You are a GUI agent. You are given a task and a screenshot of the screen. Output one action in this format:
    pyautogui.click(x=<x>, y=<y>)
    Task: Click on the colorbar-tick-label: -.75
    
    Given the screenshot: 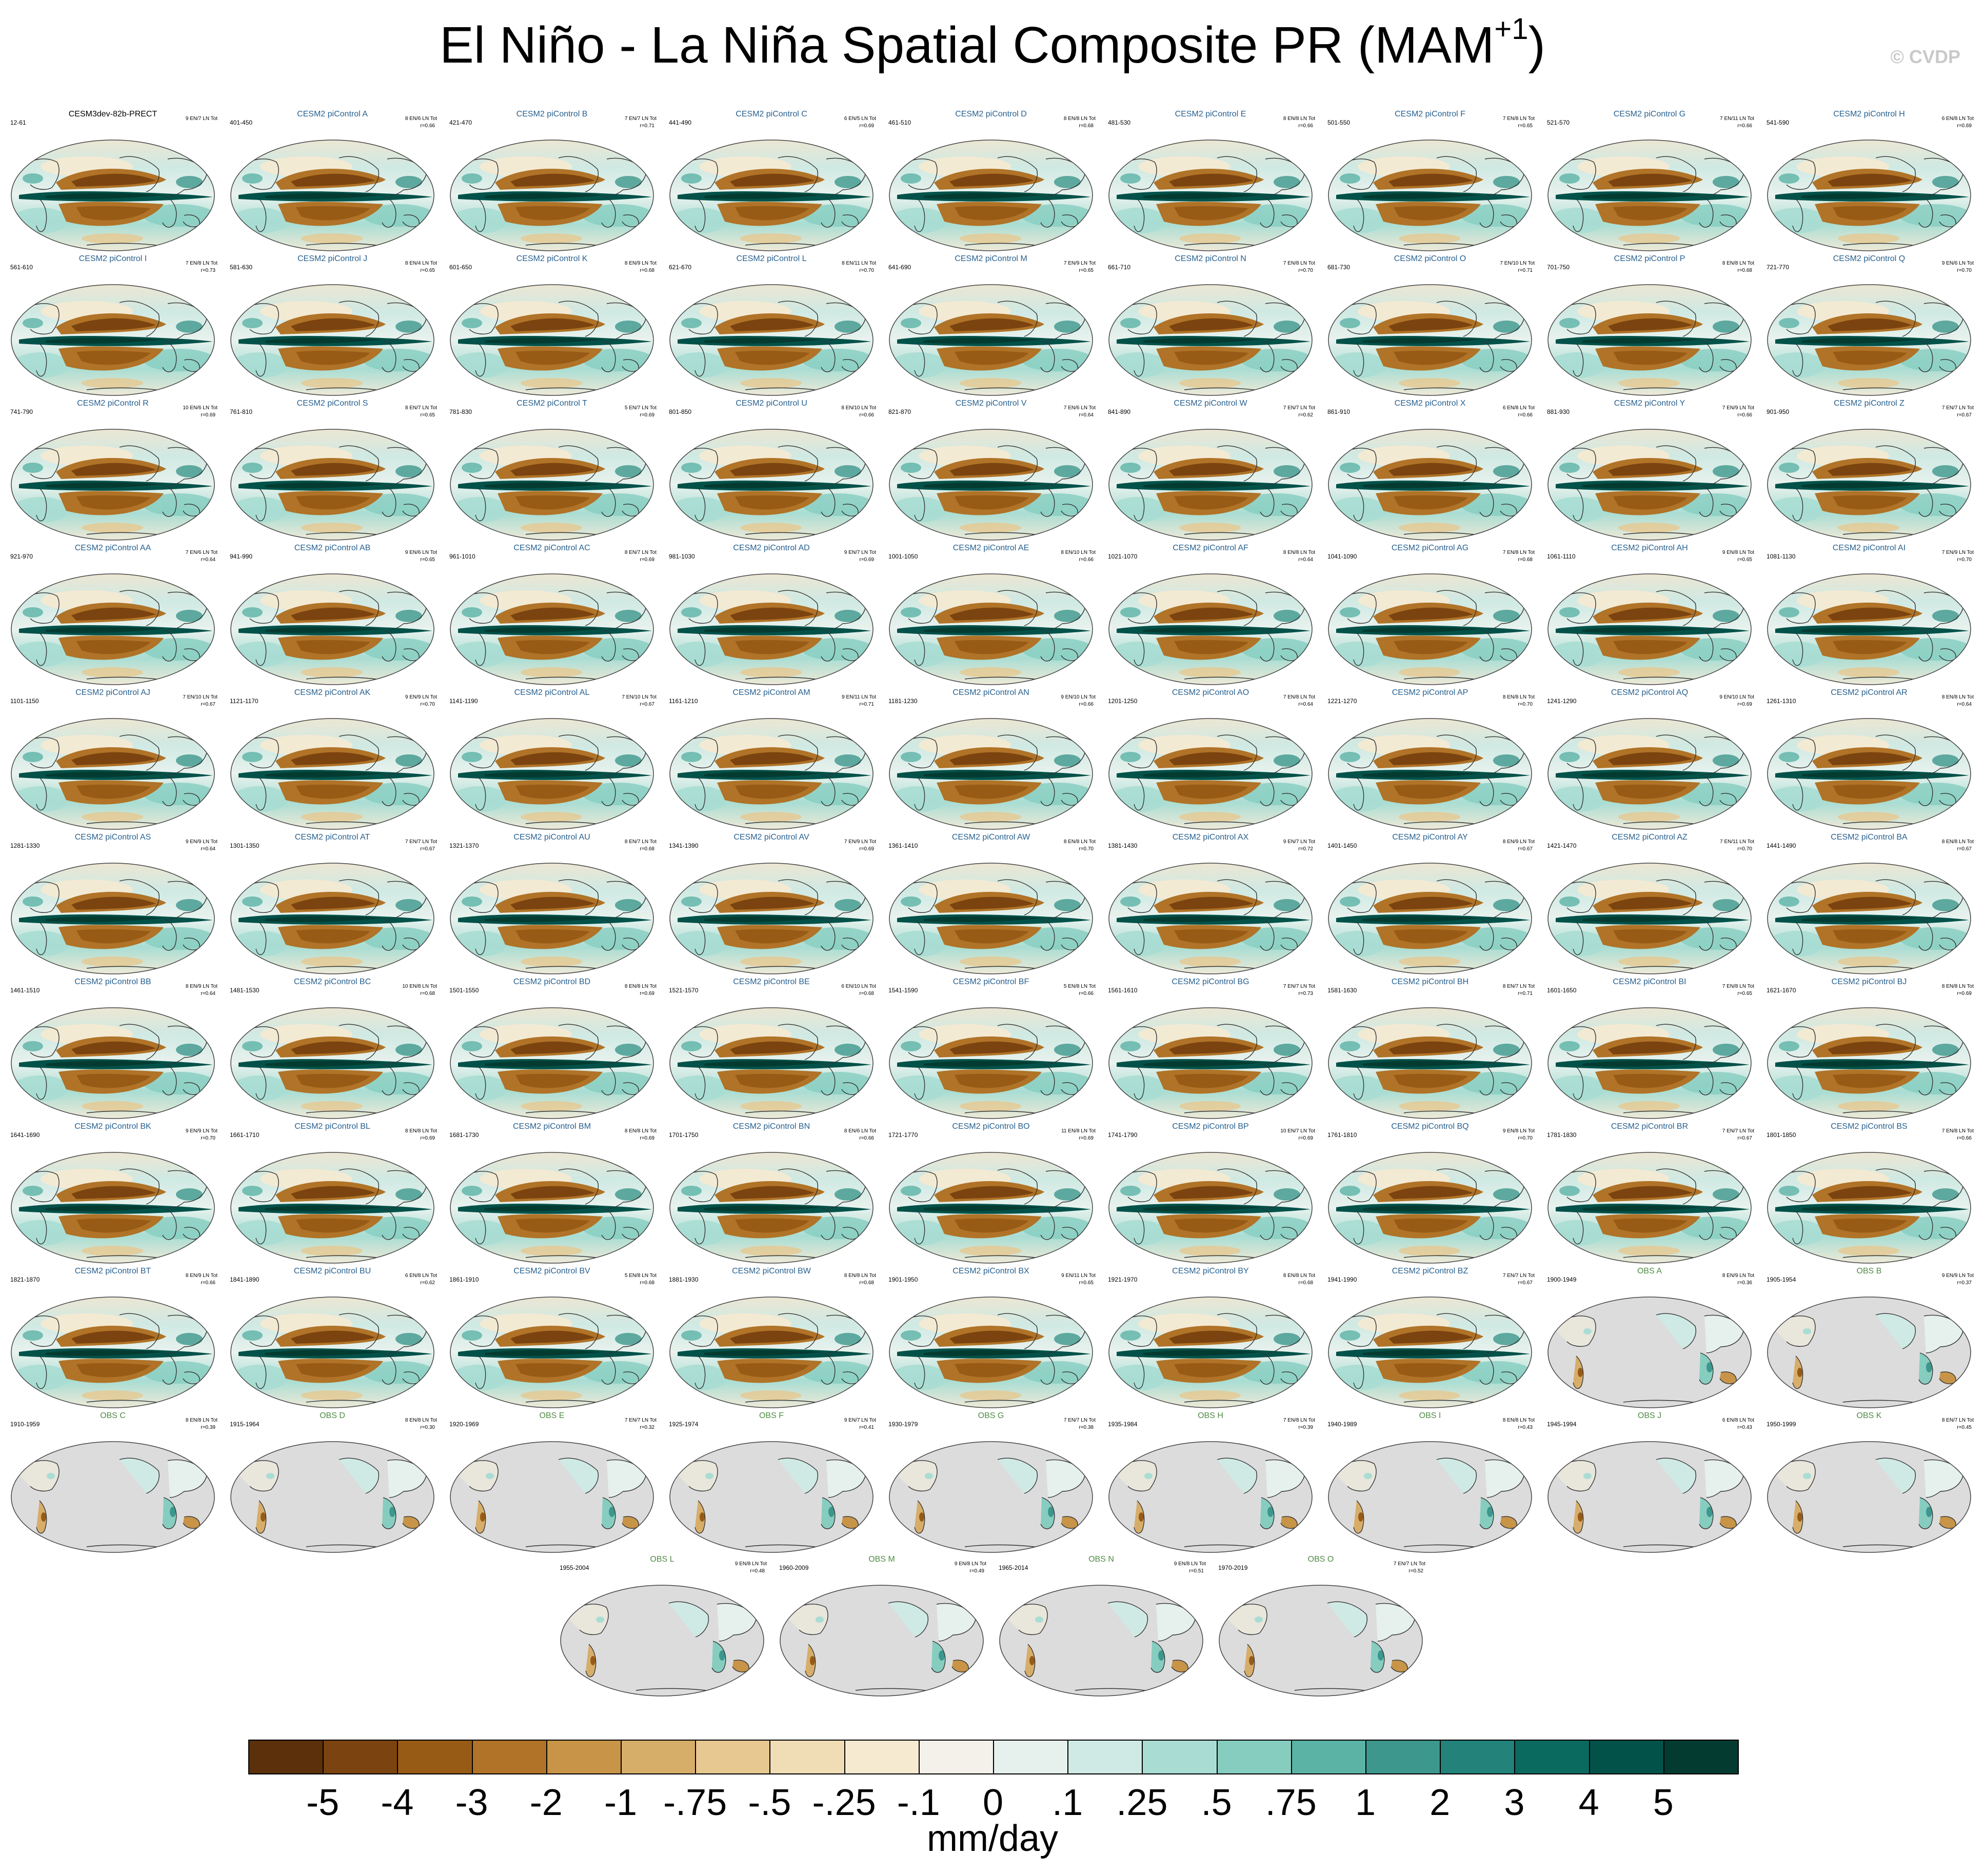 What is the action you would take?
    pyautogui.click(x=695, y=1802)
    